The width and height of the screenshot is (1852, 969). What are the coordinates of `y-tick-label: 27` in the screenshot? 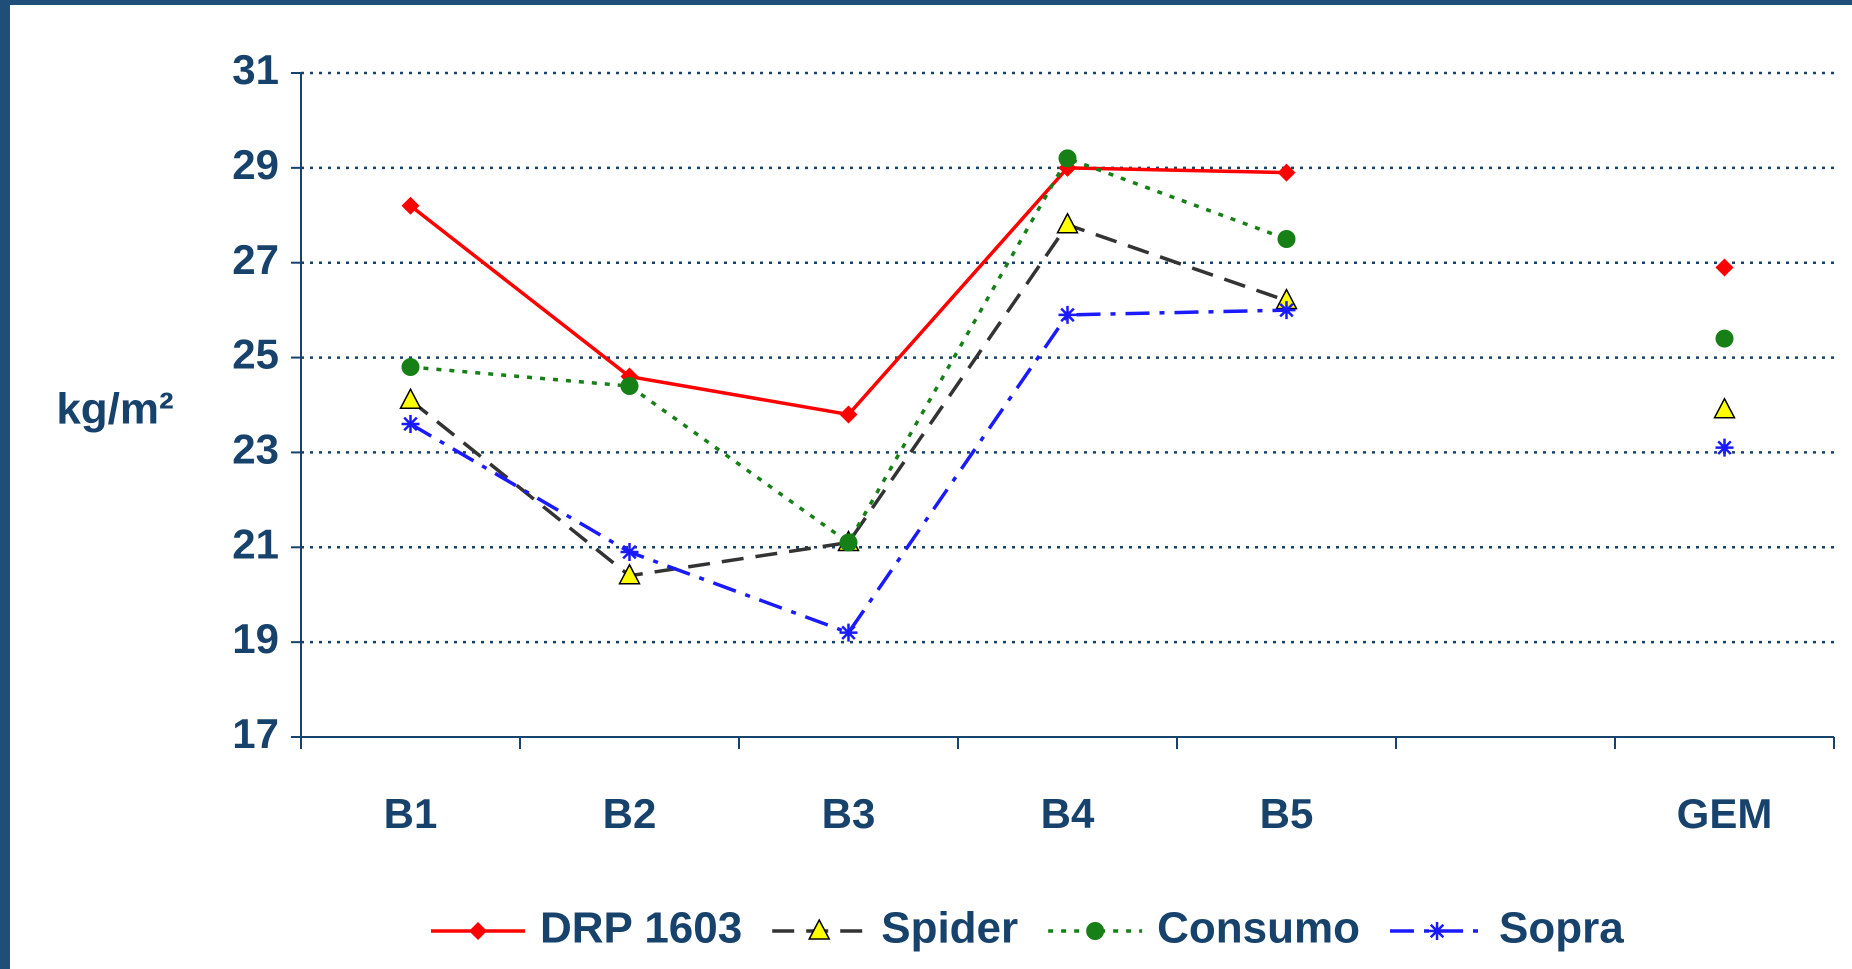 It's located at (255, 259).